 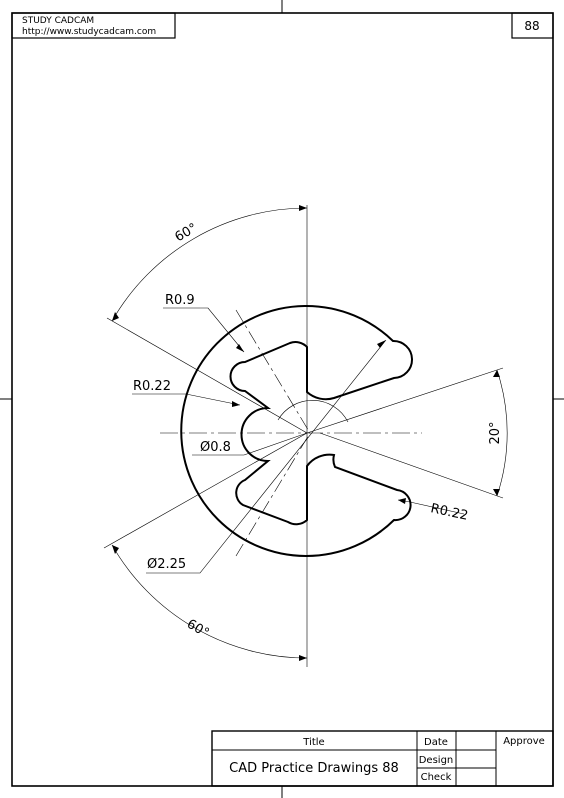 I want to click on drawing-title: CAD Practice Drawings 88, so click(x=314, y=768).